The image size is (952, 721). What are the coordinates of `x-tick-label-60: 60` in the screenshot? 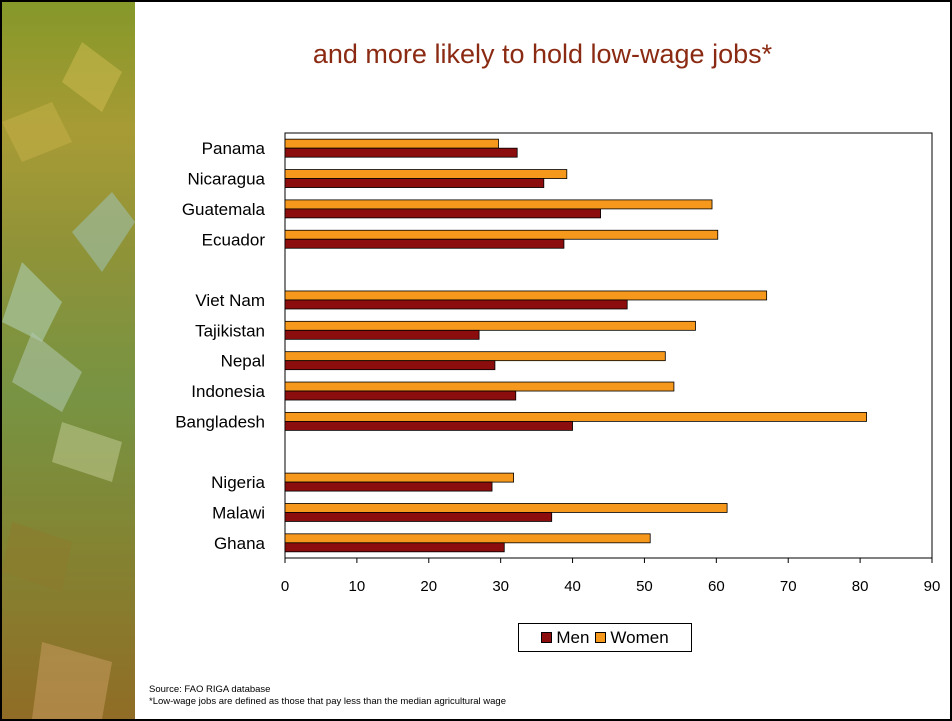 It's located at (716, 586).